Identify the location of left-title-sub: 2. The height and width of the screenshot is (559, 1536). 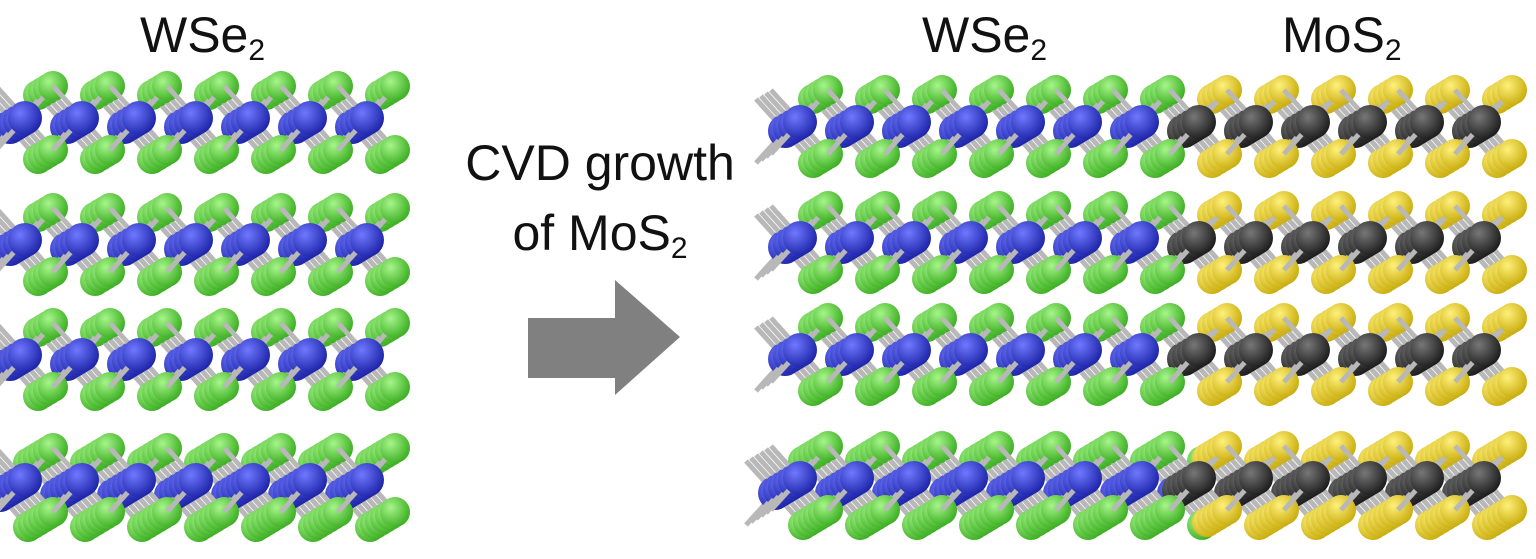
(257, 50).